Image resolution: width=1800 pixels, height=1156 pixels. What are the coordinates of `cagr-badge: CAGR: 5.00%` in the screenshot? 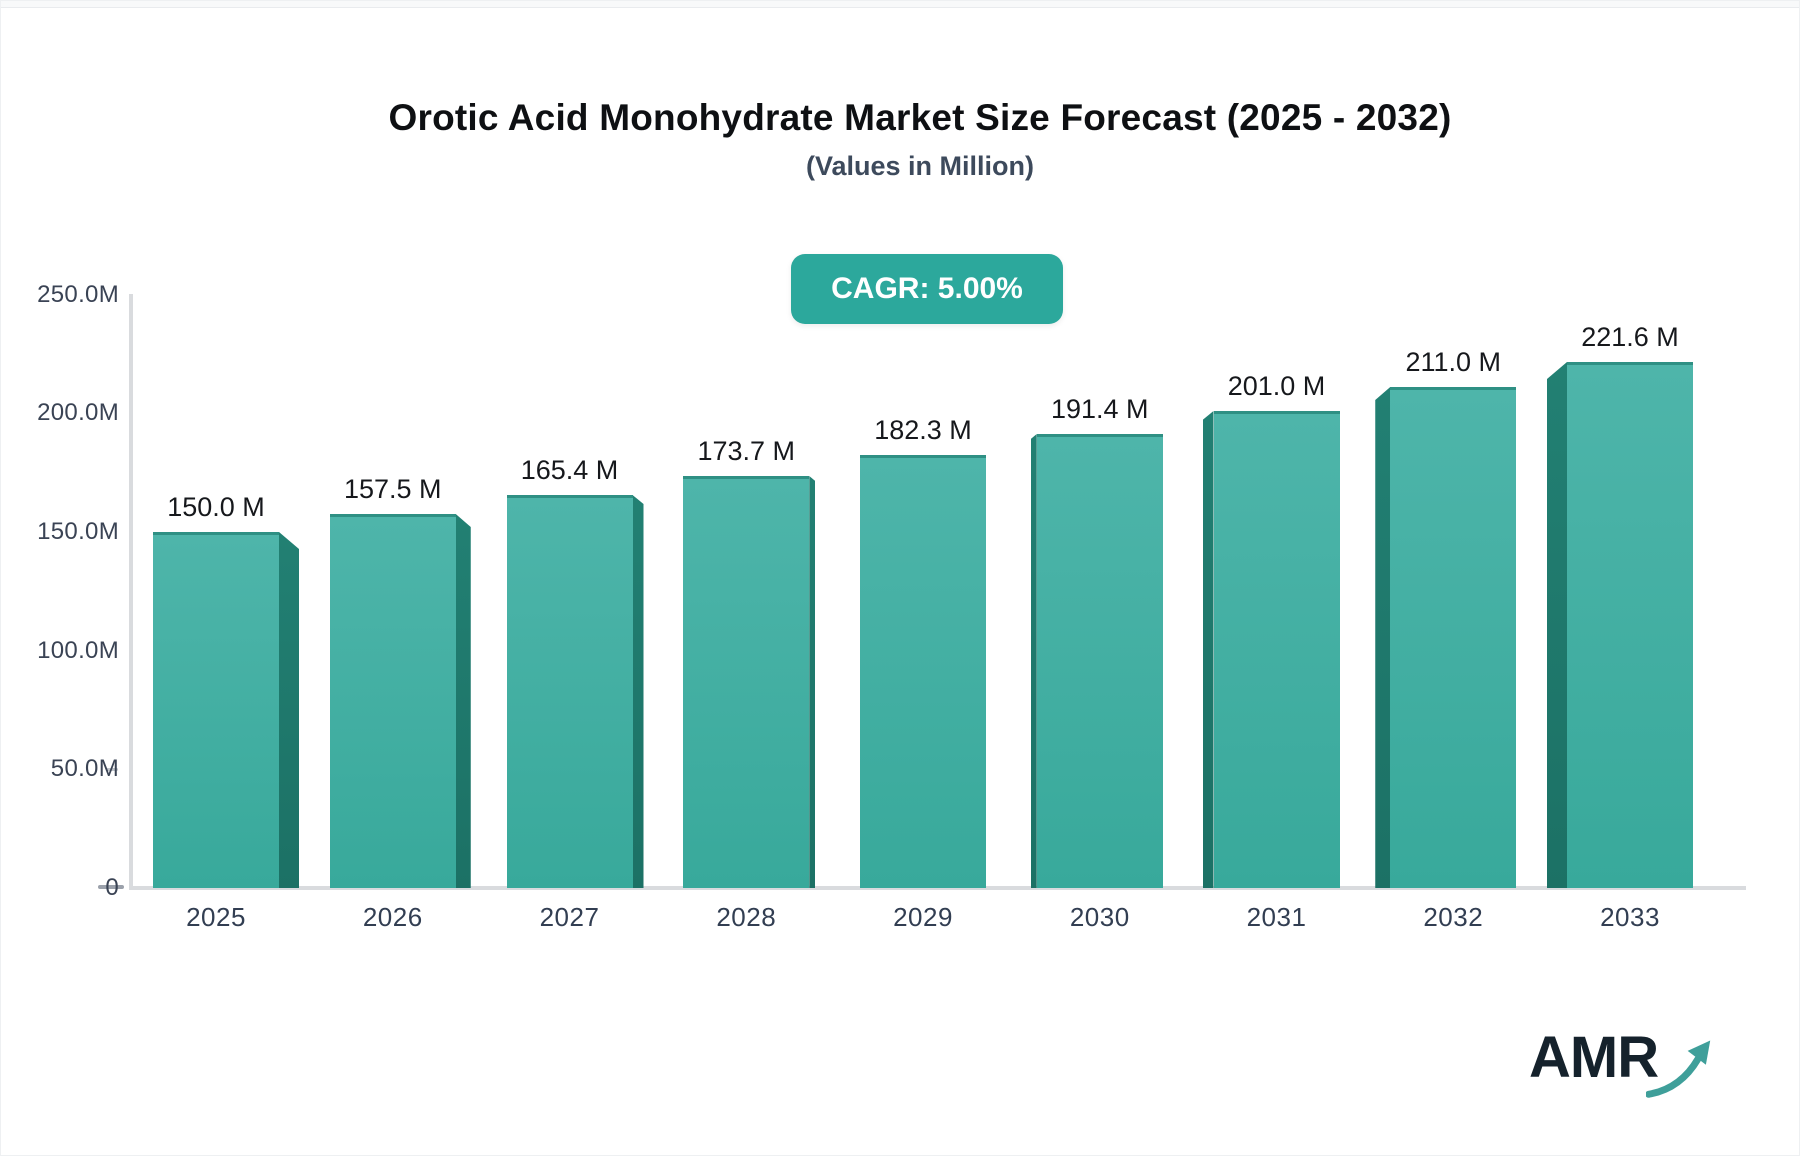 It's located at (927, 289).